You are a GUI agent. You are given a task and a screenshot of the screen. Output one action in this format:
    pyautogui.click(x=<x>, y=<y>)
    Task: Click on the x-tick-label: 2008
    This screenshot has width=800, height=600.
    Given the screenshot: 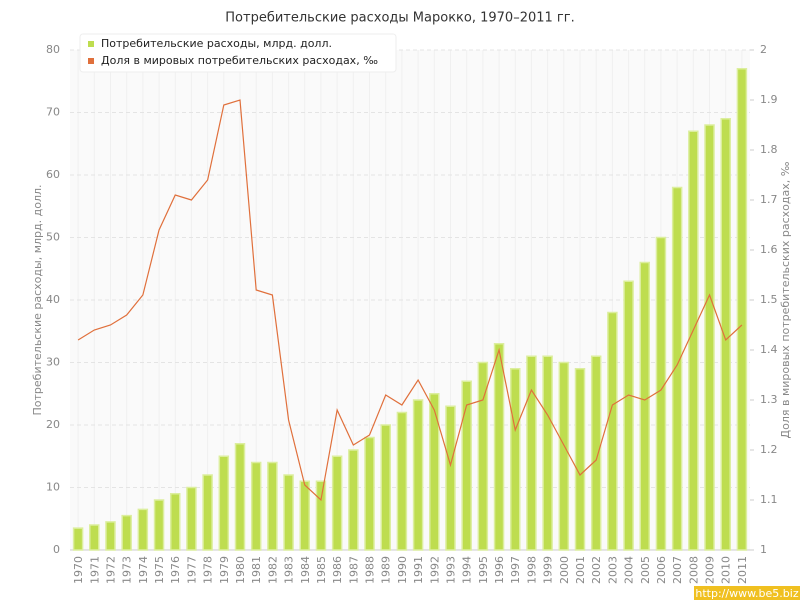 What is the action you would take?
    pyautogui.click(x=693, y=570)
    